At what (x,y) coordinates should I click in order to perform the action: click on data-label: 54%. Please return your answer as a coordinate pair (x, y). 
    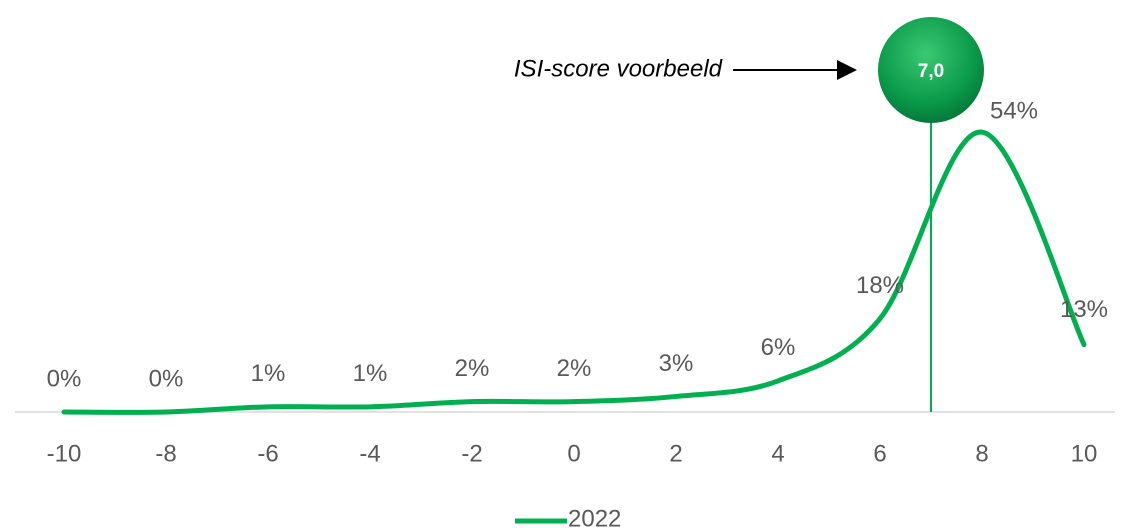
    Looking at the image, I should click on (1014, 110).